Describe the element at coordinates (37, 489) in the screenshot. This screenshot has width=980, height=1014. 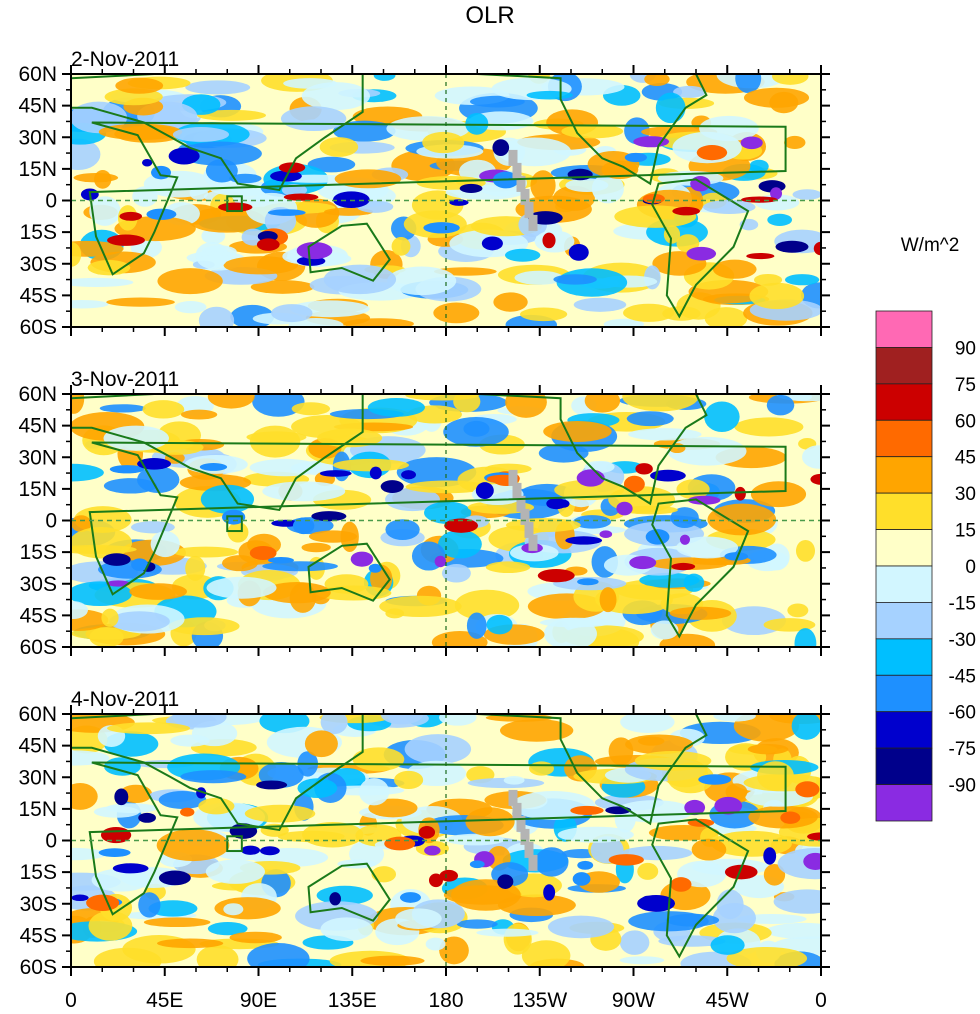
I see `y-tick-label: 15N` at that location.